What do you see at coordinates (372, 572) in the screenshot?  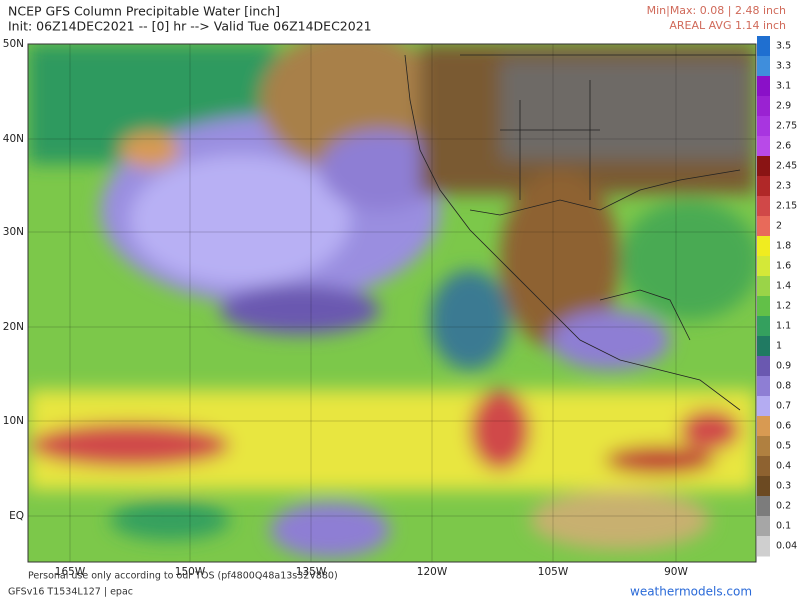 I see `lon-labels: 165W 150W 135W 120W 105W 90W` at bounding box center [372, 572].